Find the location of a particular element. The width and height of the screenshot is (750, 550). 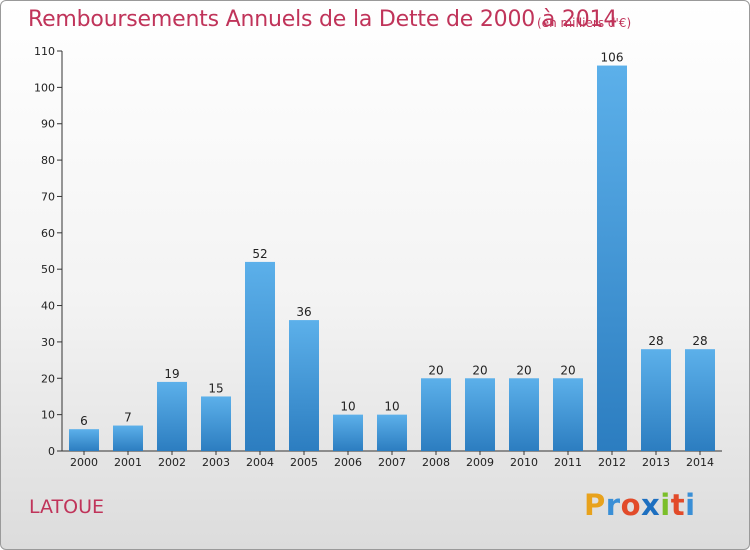

x-tick-label: 2005 is located at coordinates (304, 462).